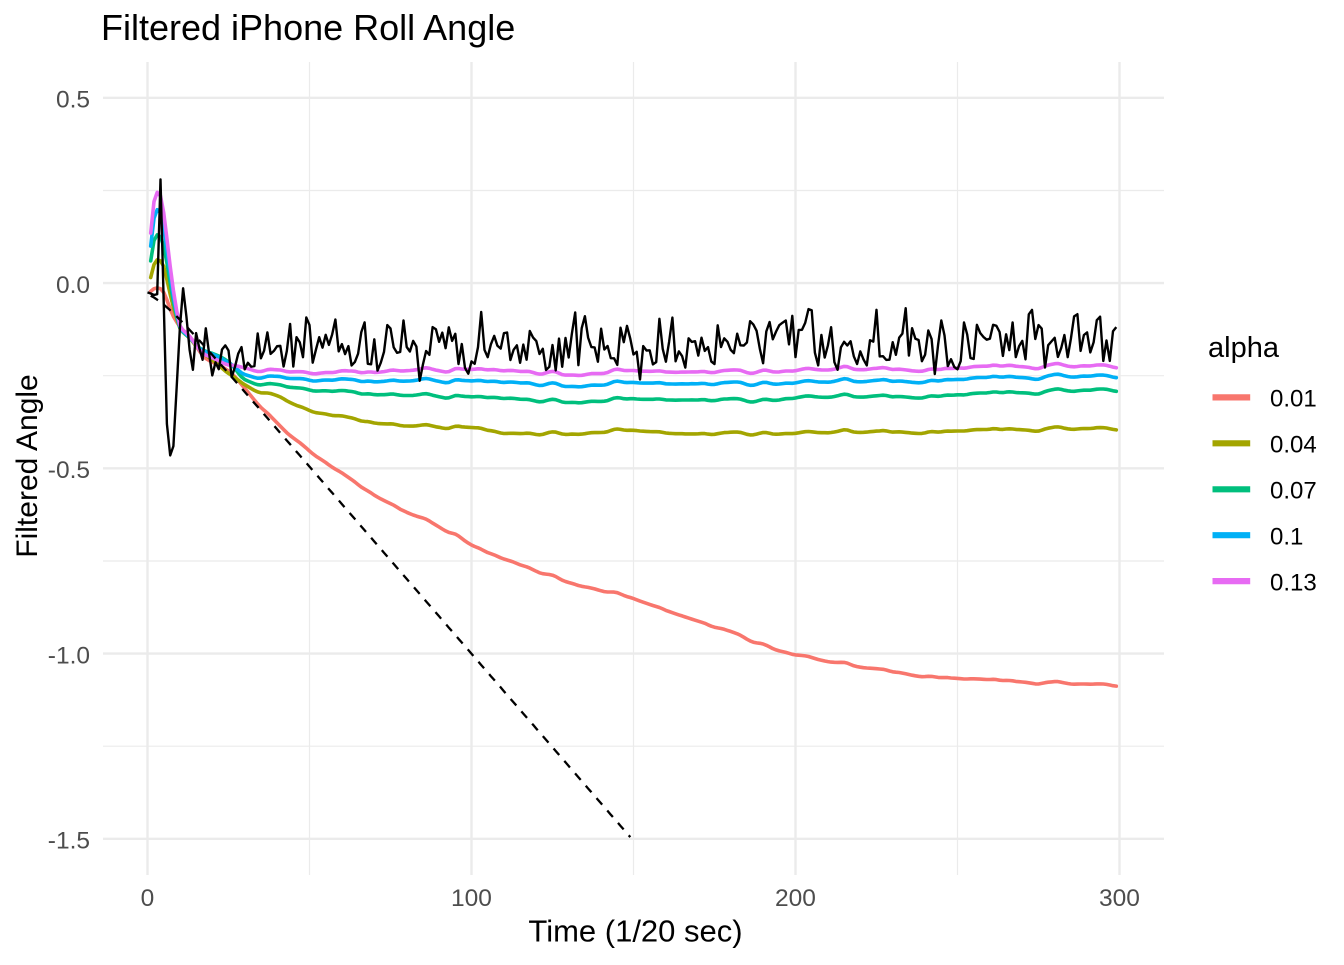 The width and height of the screenshot is (1344, 965). What do you see at coordinates (148, 898) in the screenshot?
I see `svg-text: 0` at bounding box center [148, 898].